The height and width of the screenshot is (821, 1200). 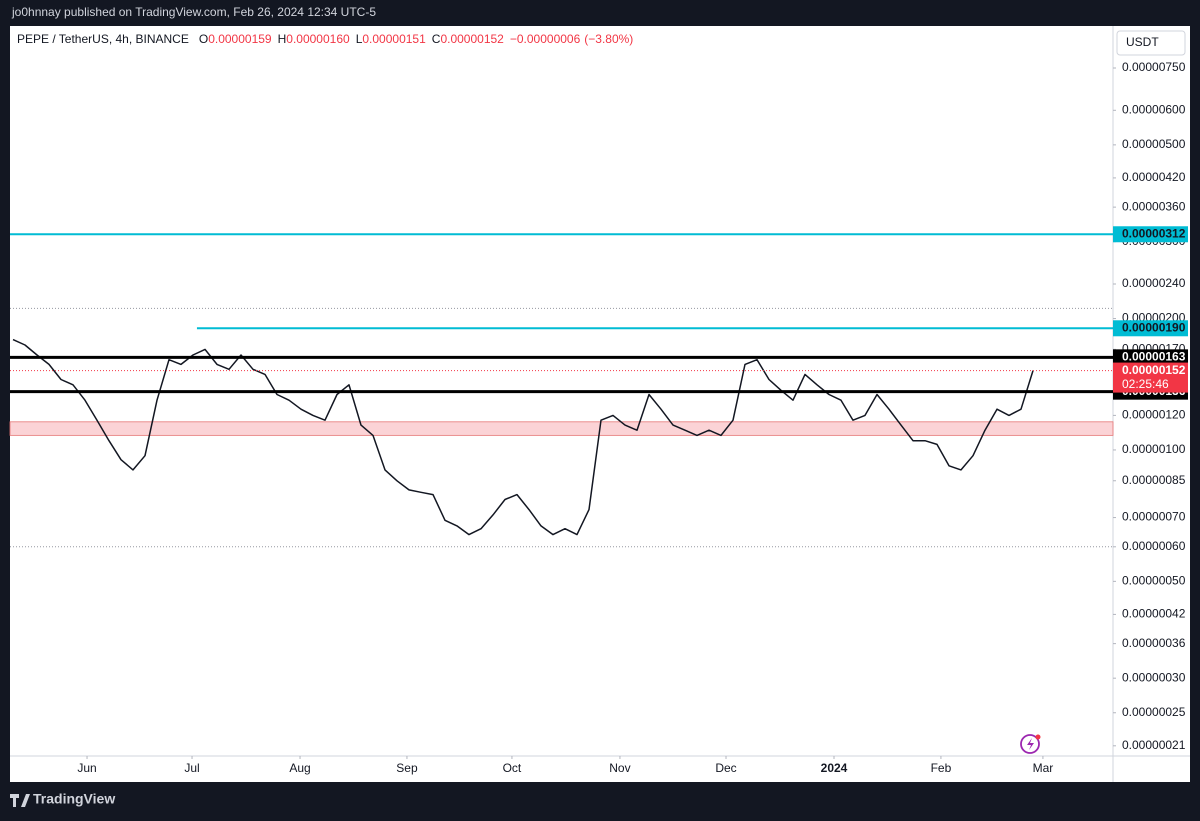 I want to click on last-price-box, so click(x=1150, y=377).